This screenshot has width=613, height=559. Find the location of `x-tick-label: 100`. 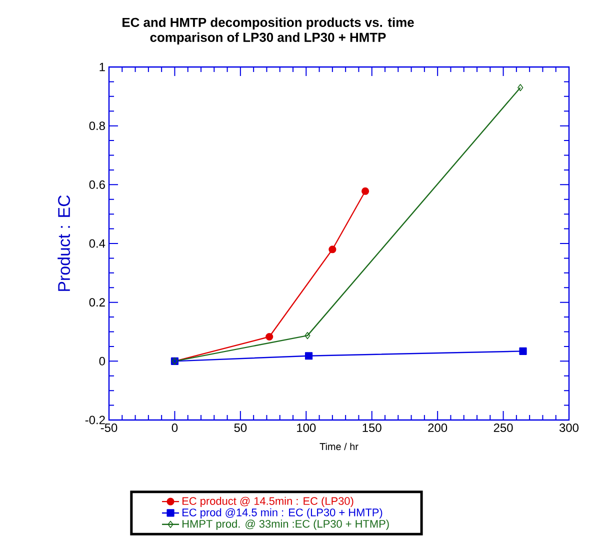

x-tick-label: 100 is located at coordinates (306, 428).